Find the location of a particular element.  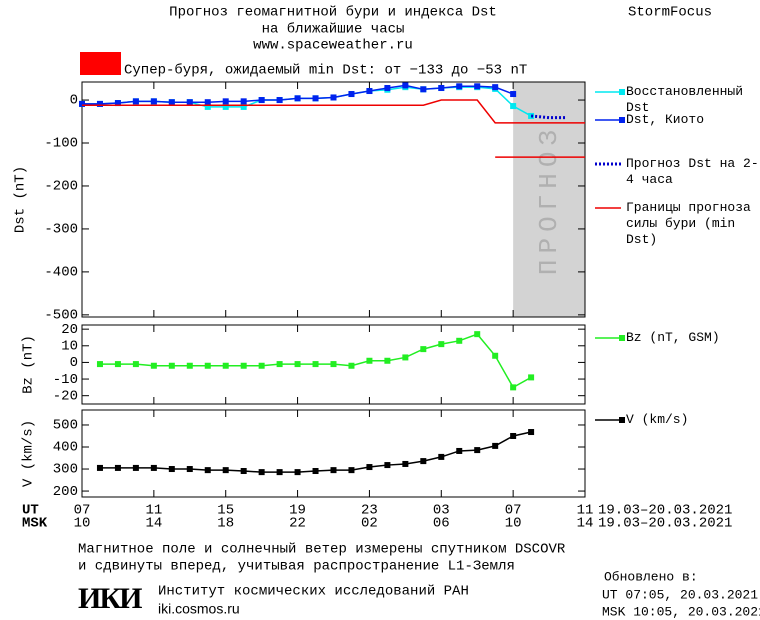

x-tick-label-msk: 18 is located at coordinates (225, 524).